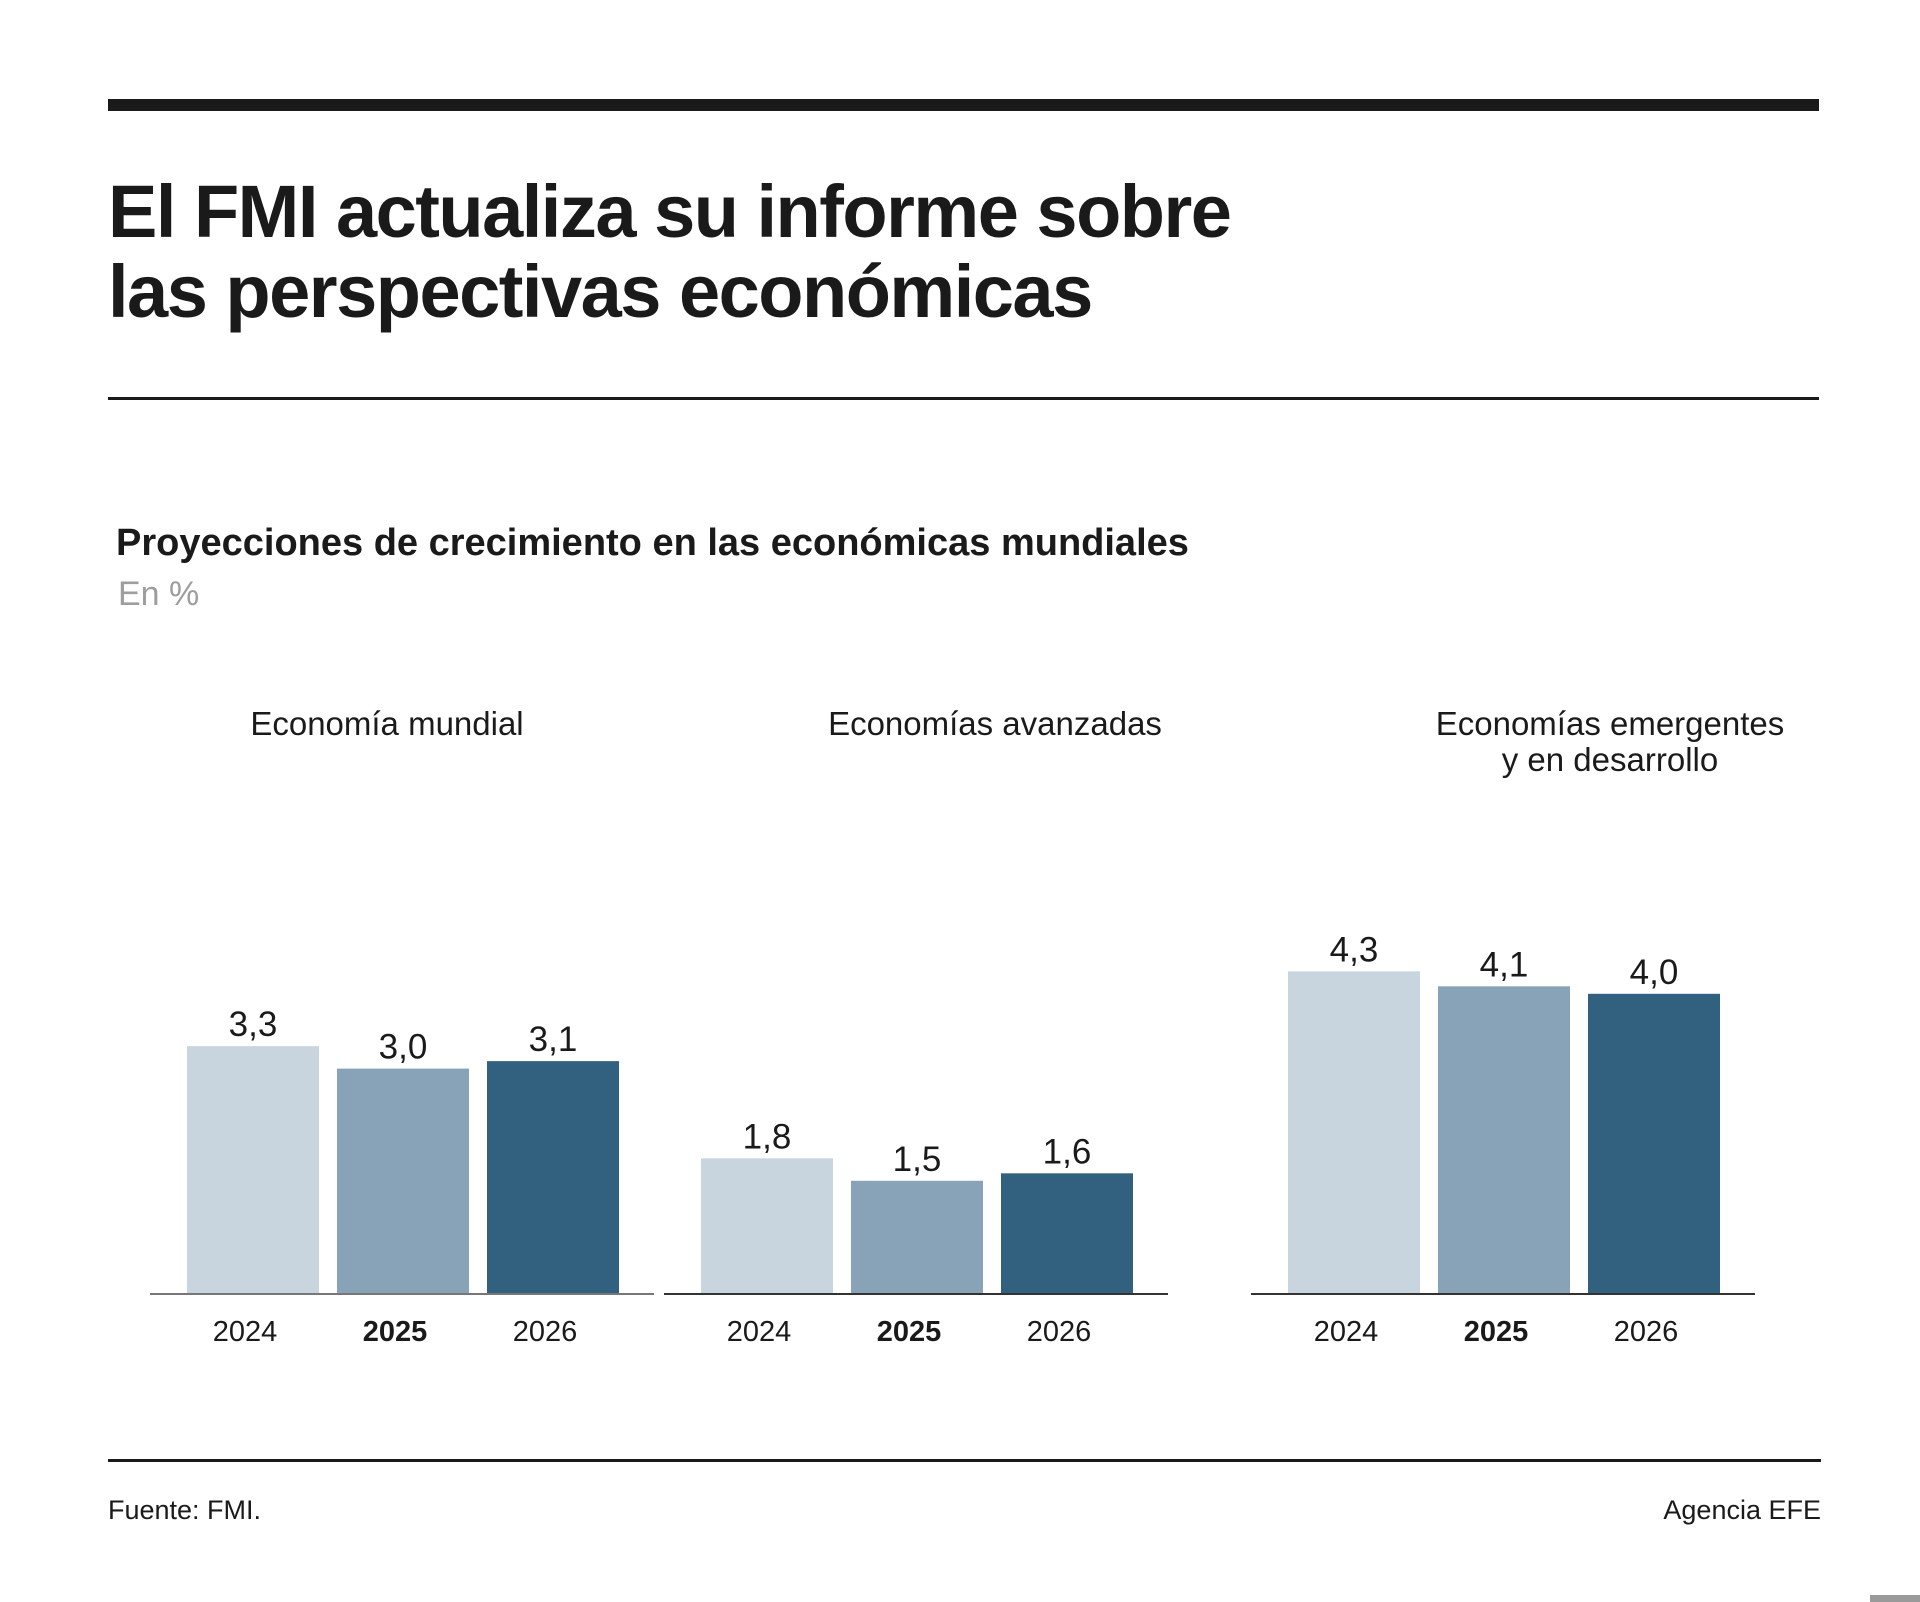 The image size is (1920, 1602). Describe the element at coordinates (553, 1177) in the screenshot. I see `panel-1-bar-2026` at that location.